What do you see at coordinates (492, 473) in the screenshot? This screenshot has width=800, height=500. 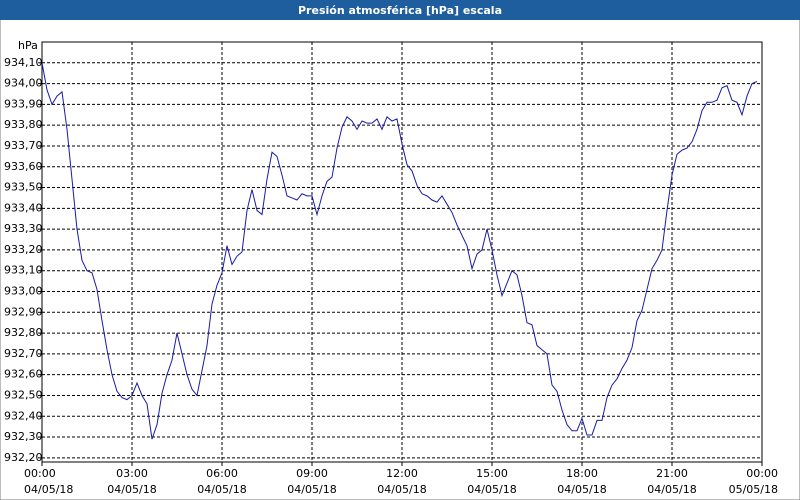 I see `x-tick-label: 15:00` at bounding box center [492, 473].